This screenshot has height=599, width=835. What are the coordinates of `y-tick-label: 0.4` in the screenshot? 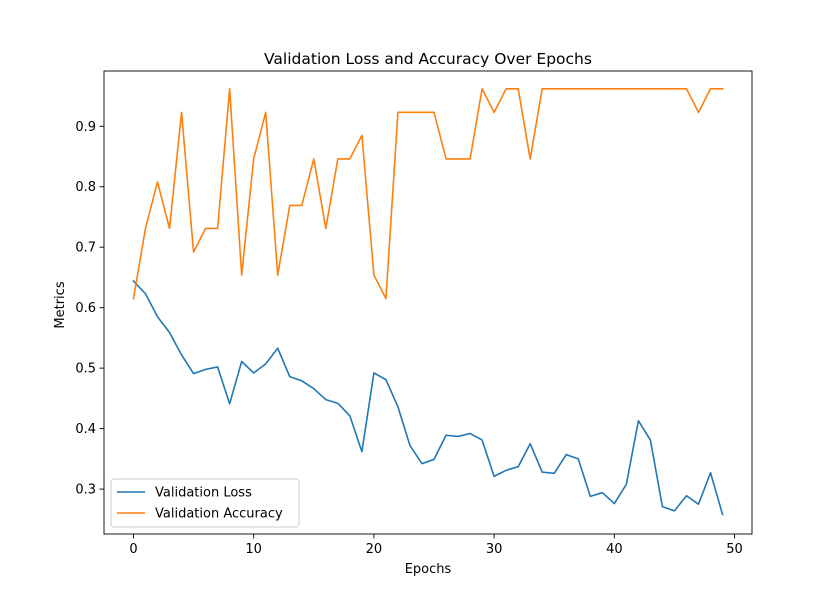 It's located at (85, 429).